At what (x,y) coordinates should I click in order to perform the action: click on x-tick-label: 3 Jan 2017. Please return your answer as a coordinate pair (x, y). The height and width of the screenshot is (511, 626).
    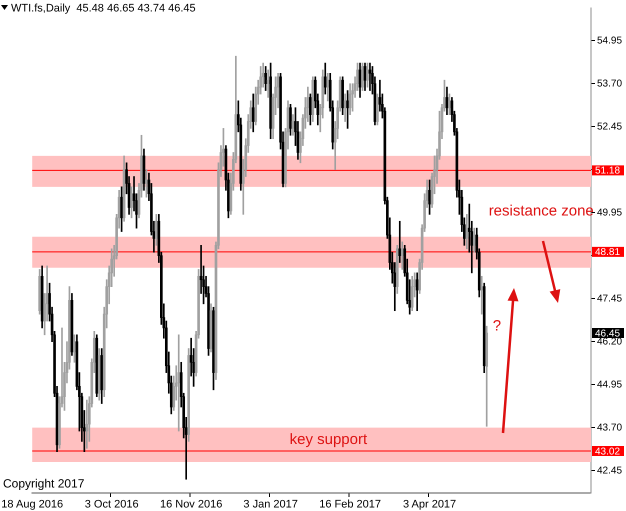
    Looking at the image, I should click on (270, 504).